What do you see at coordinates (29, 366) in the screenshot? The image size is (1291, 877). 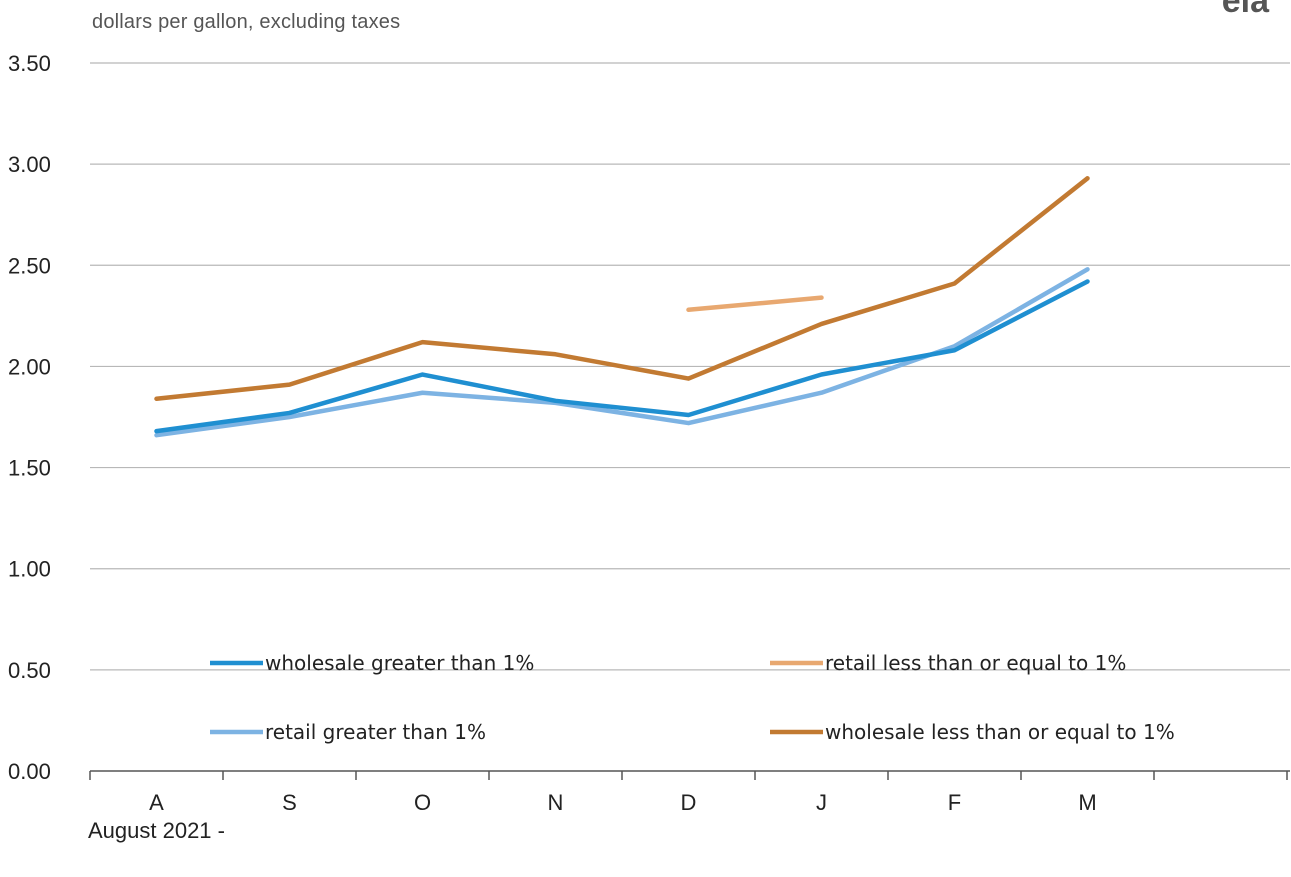 I see `y-tick-label: 2.00` at bounding box center [29, 366].